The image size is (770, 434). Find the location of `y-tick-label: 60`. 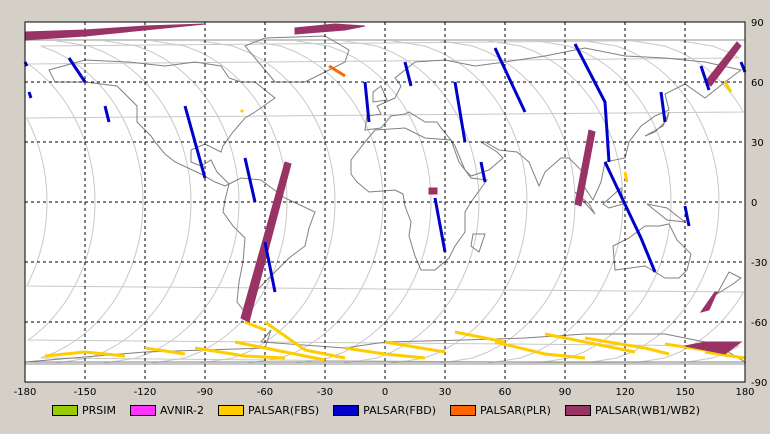

y-tick-label: 60 is located at coordinates (757, 83).